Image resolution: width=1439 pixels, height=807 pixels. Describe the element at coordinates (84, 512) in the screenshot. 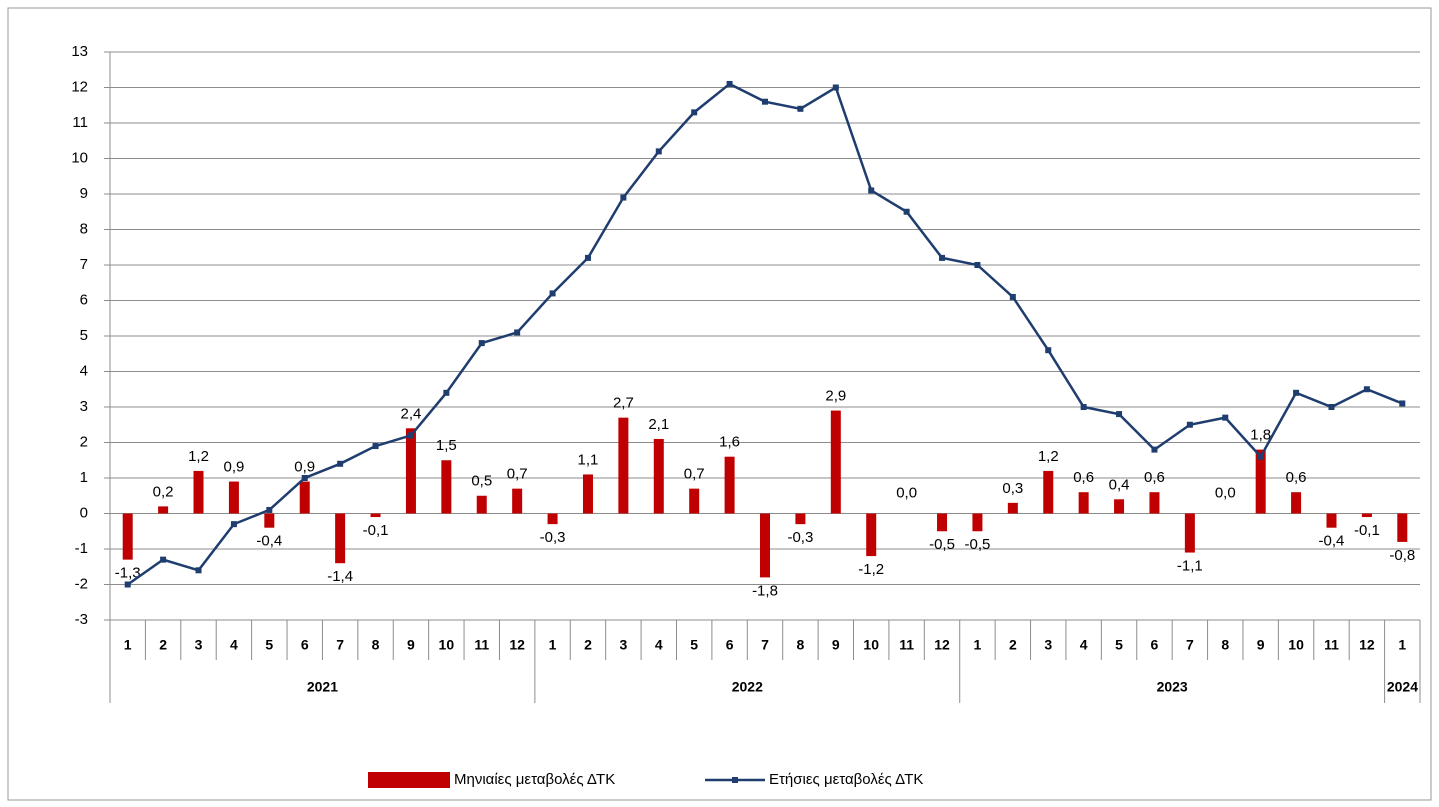

I see `y-tick-label: 0` at that location.